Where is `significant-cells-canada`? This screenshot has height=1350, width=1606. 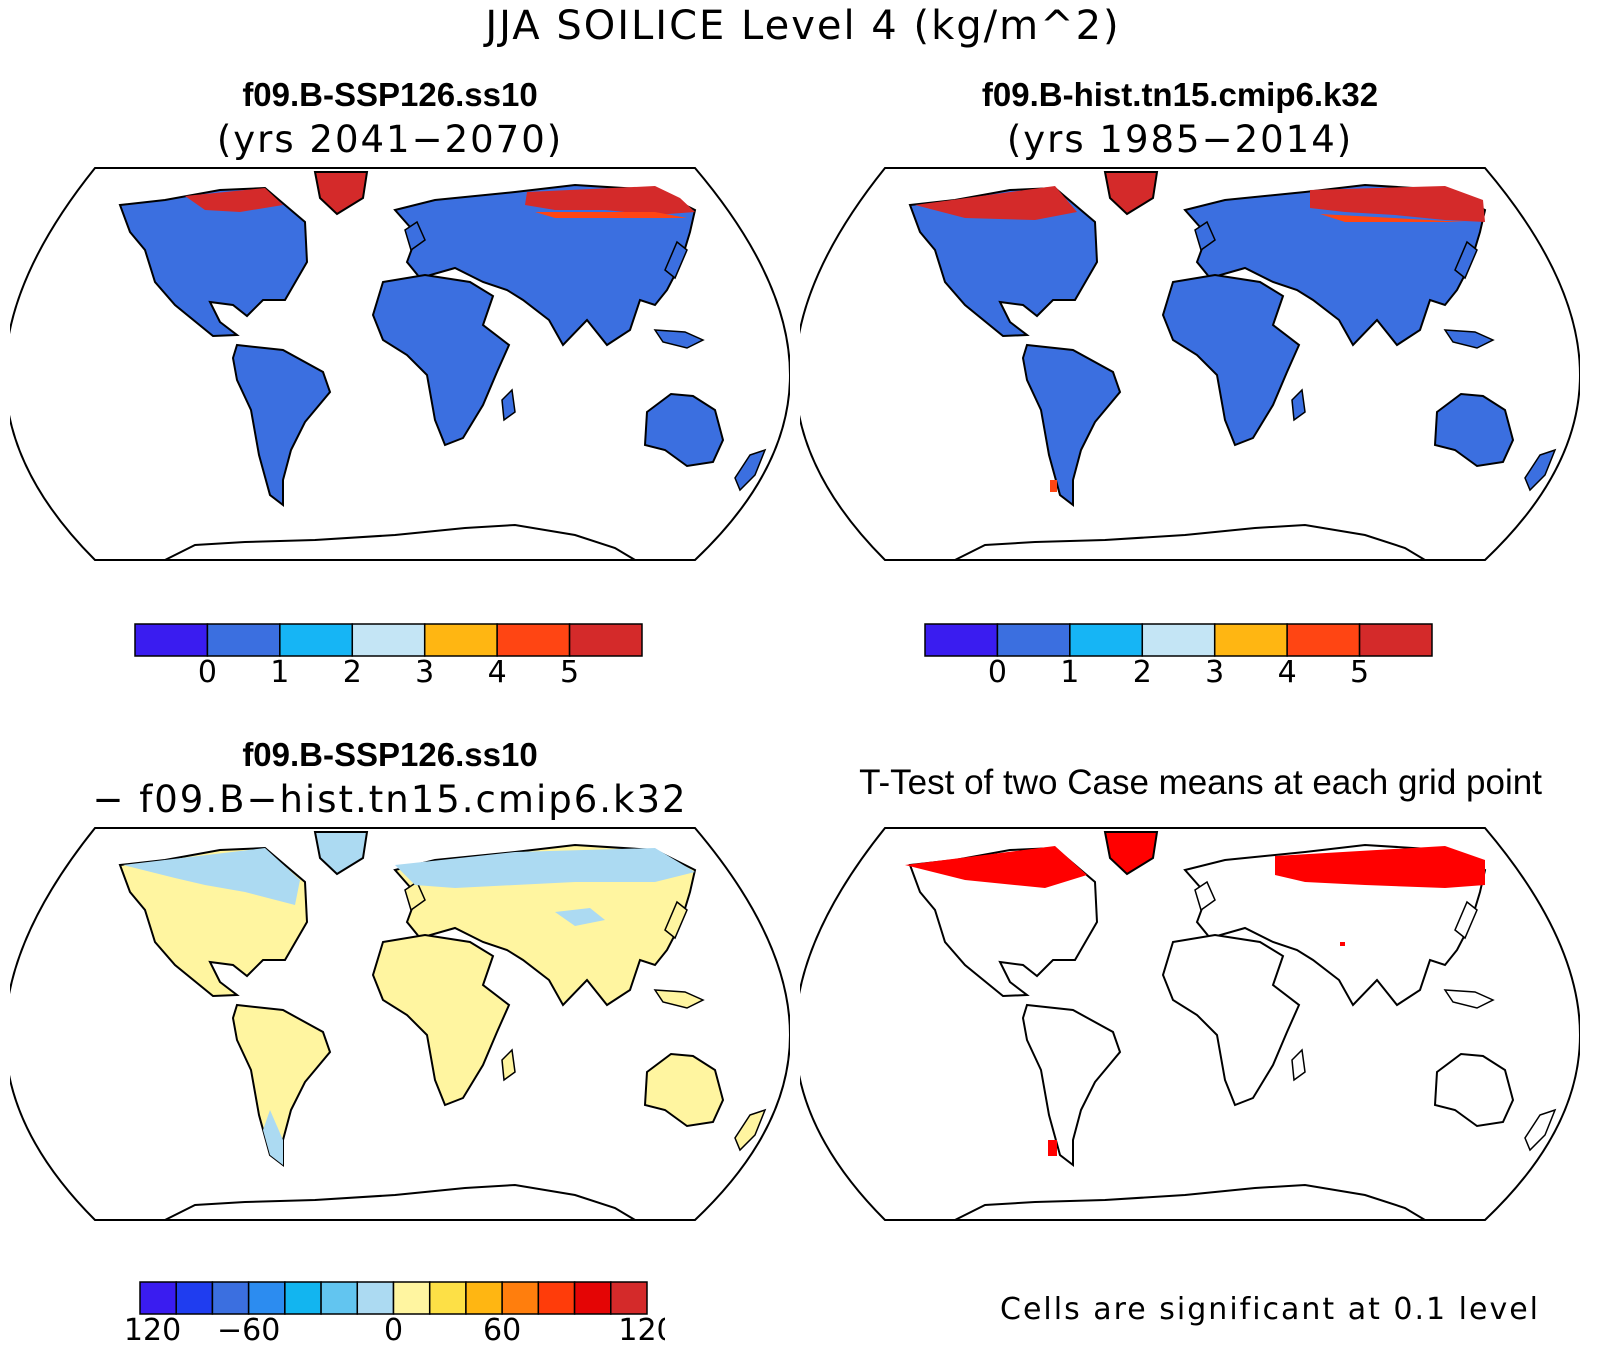
significant-cells-canada is located at coordinates (996, 867).